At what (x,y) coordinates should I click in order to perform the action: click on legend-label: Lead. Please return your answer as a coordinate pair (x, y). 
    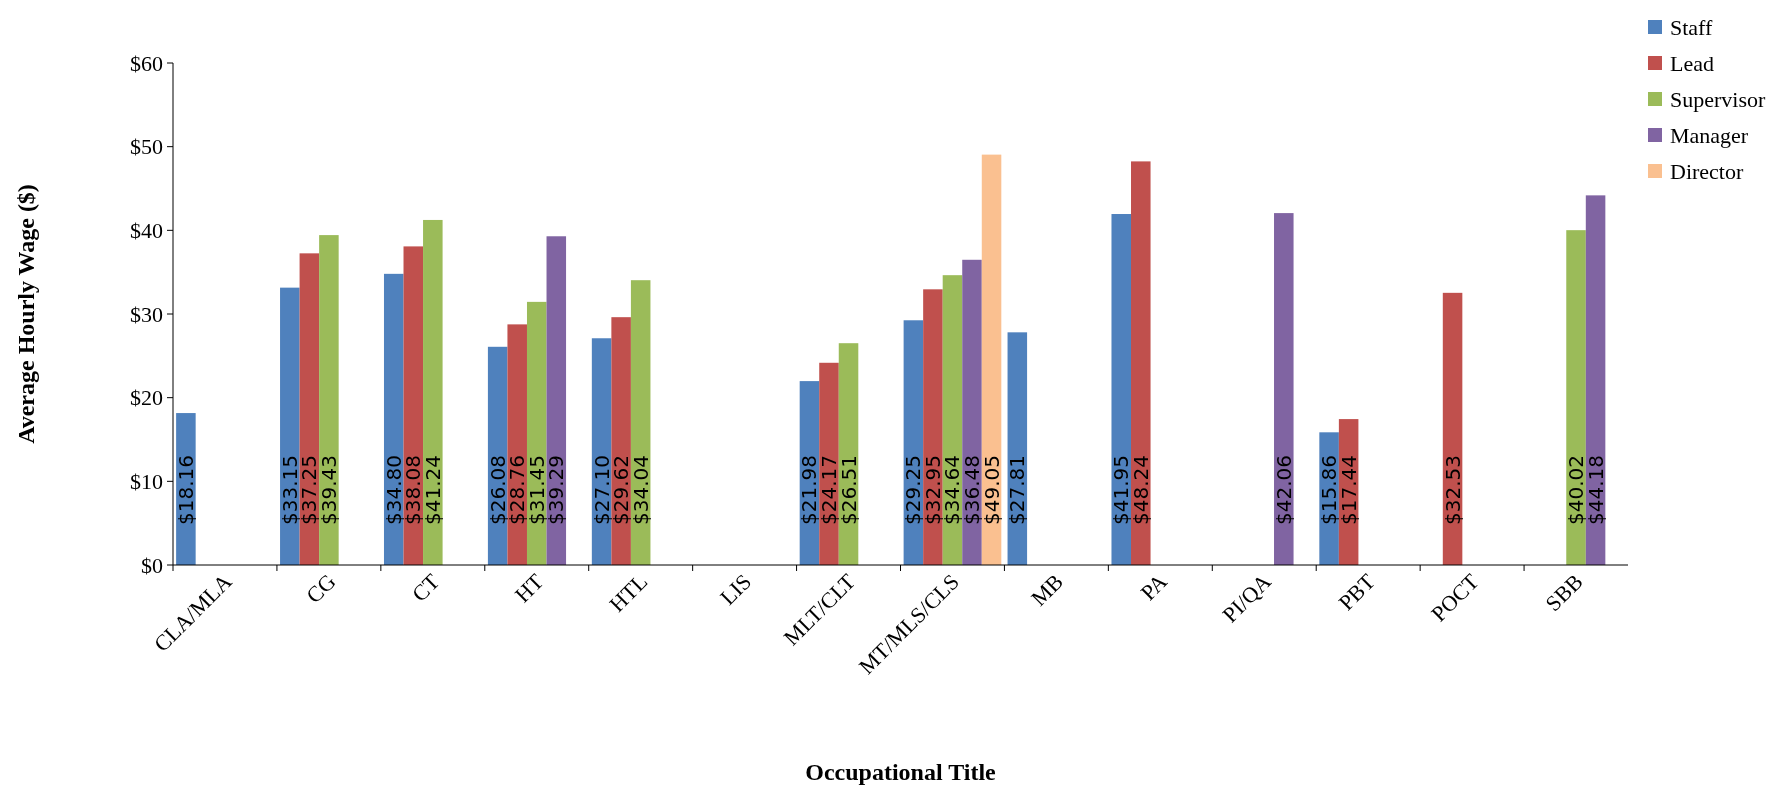
    Looking at the image, I should click on (1692, 63).